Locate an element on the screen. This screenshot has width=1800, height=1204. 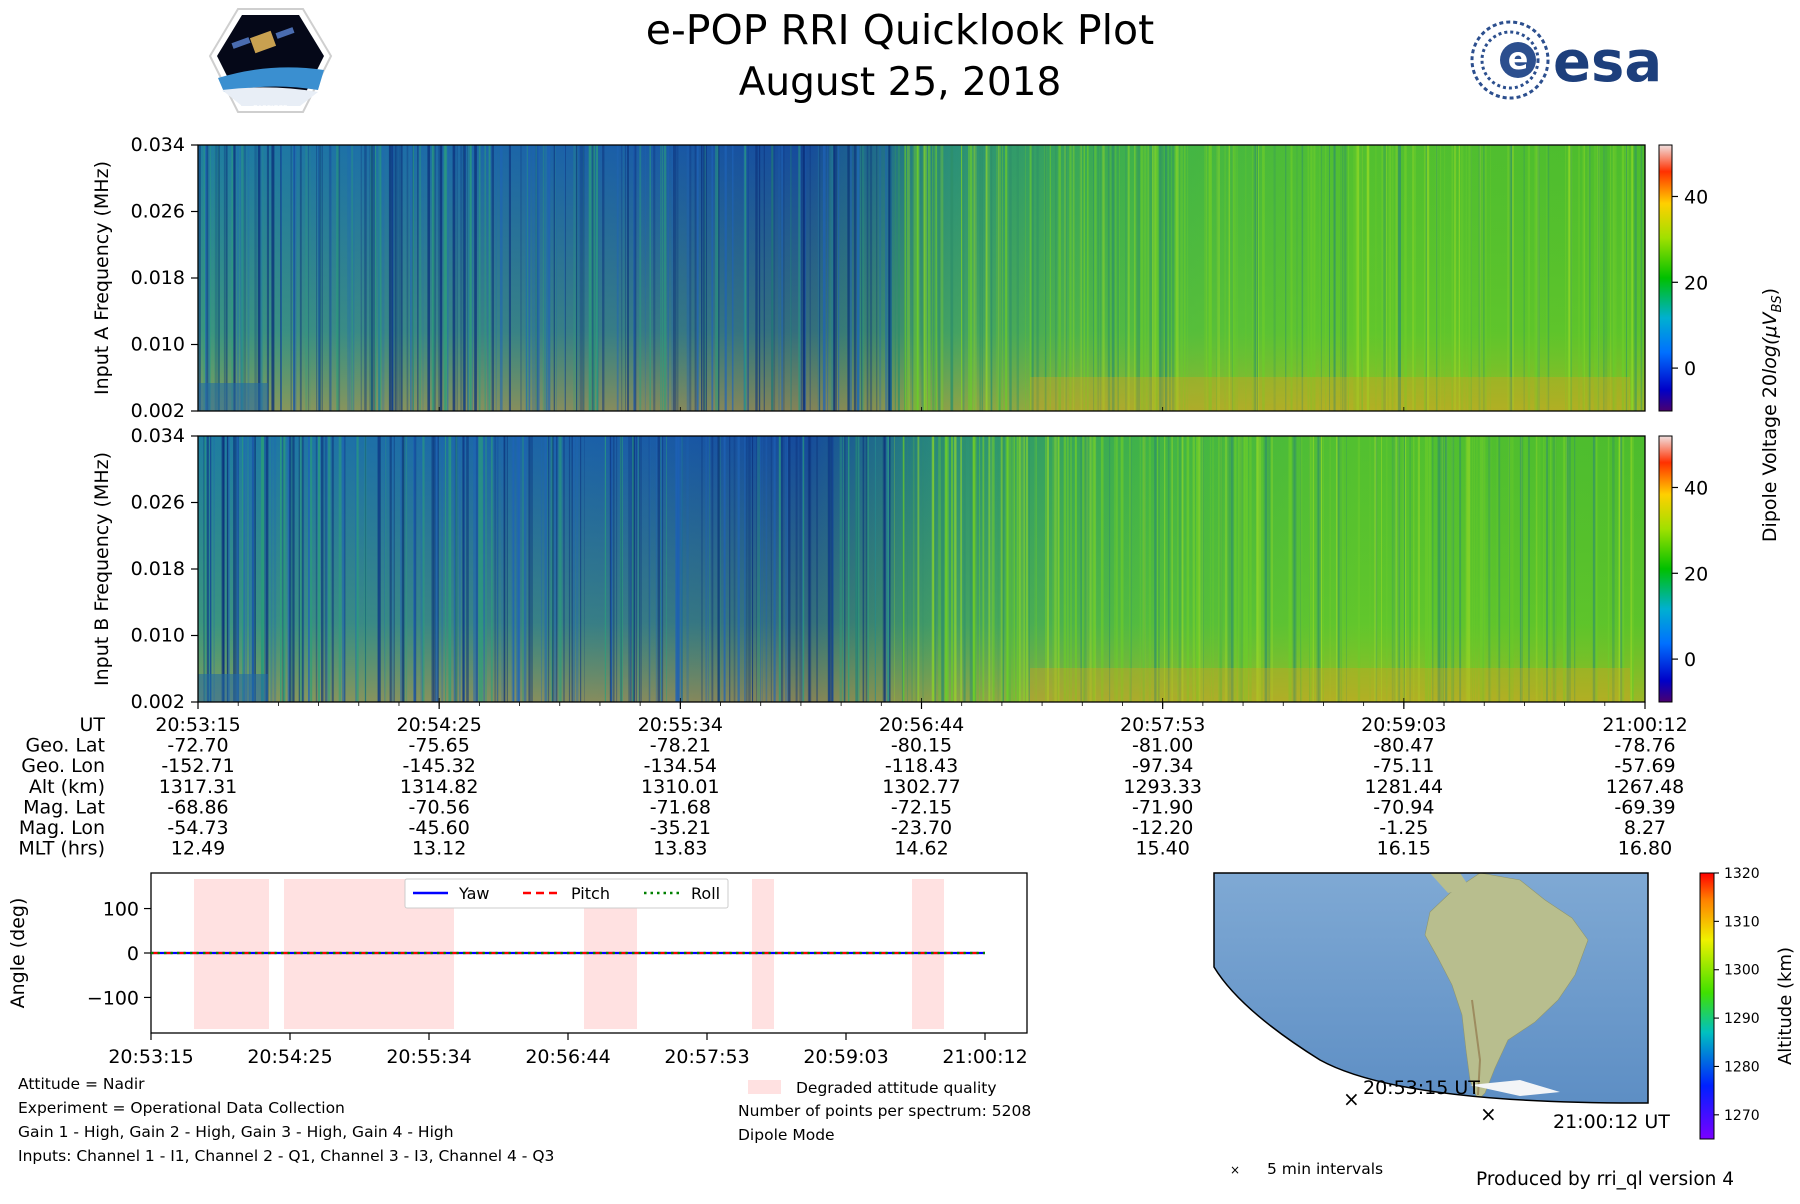
ephemeris-cell: 13.12 is located at coordinates (439, 849).